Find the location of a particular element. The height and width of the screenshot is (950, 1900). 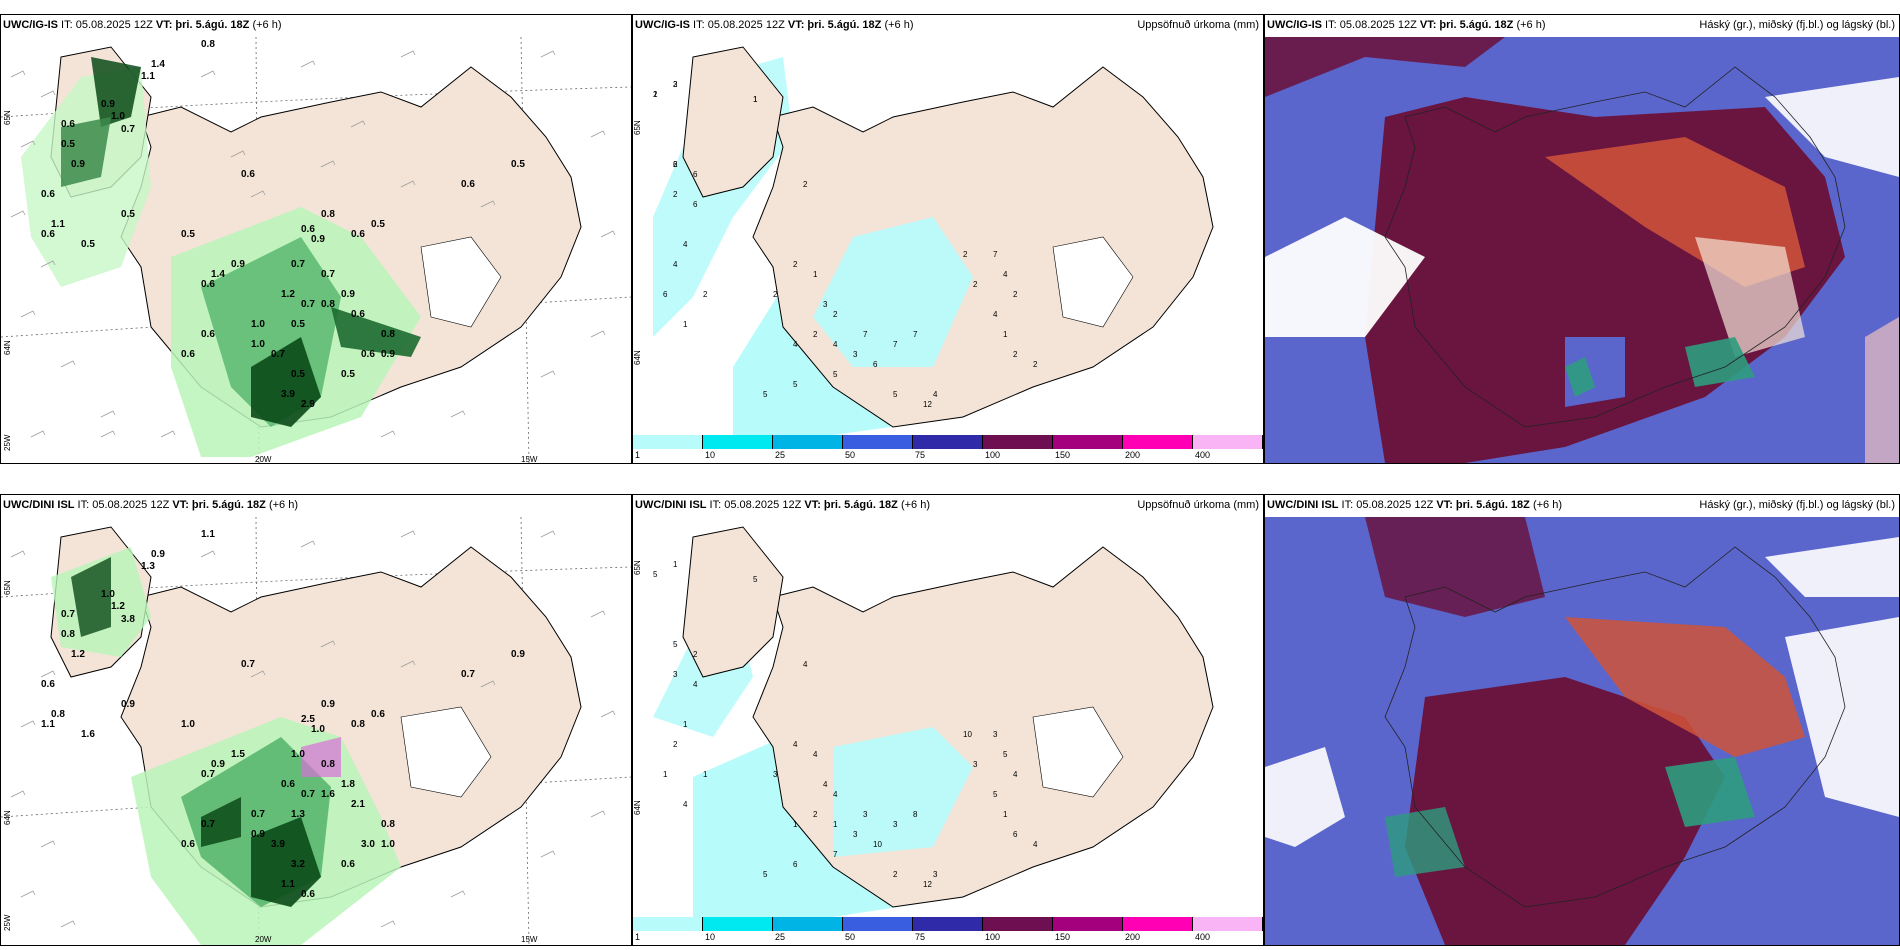

value-label: 1.1 is located at coordinates (48, 724).